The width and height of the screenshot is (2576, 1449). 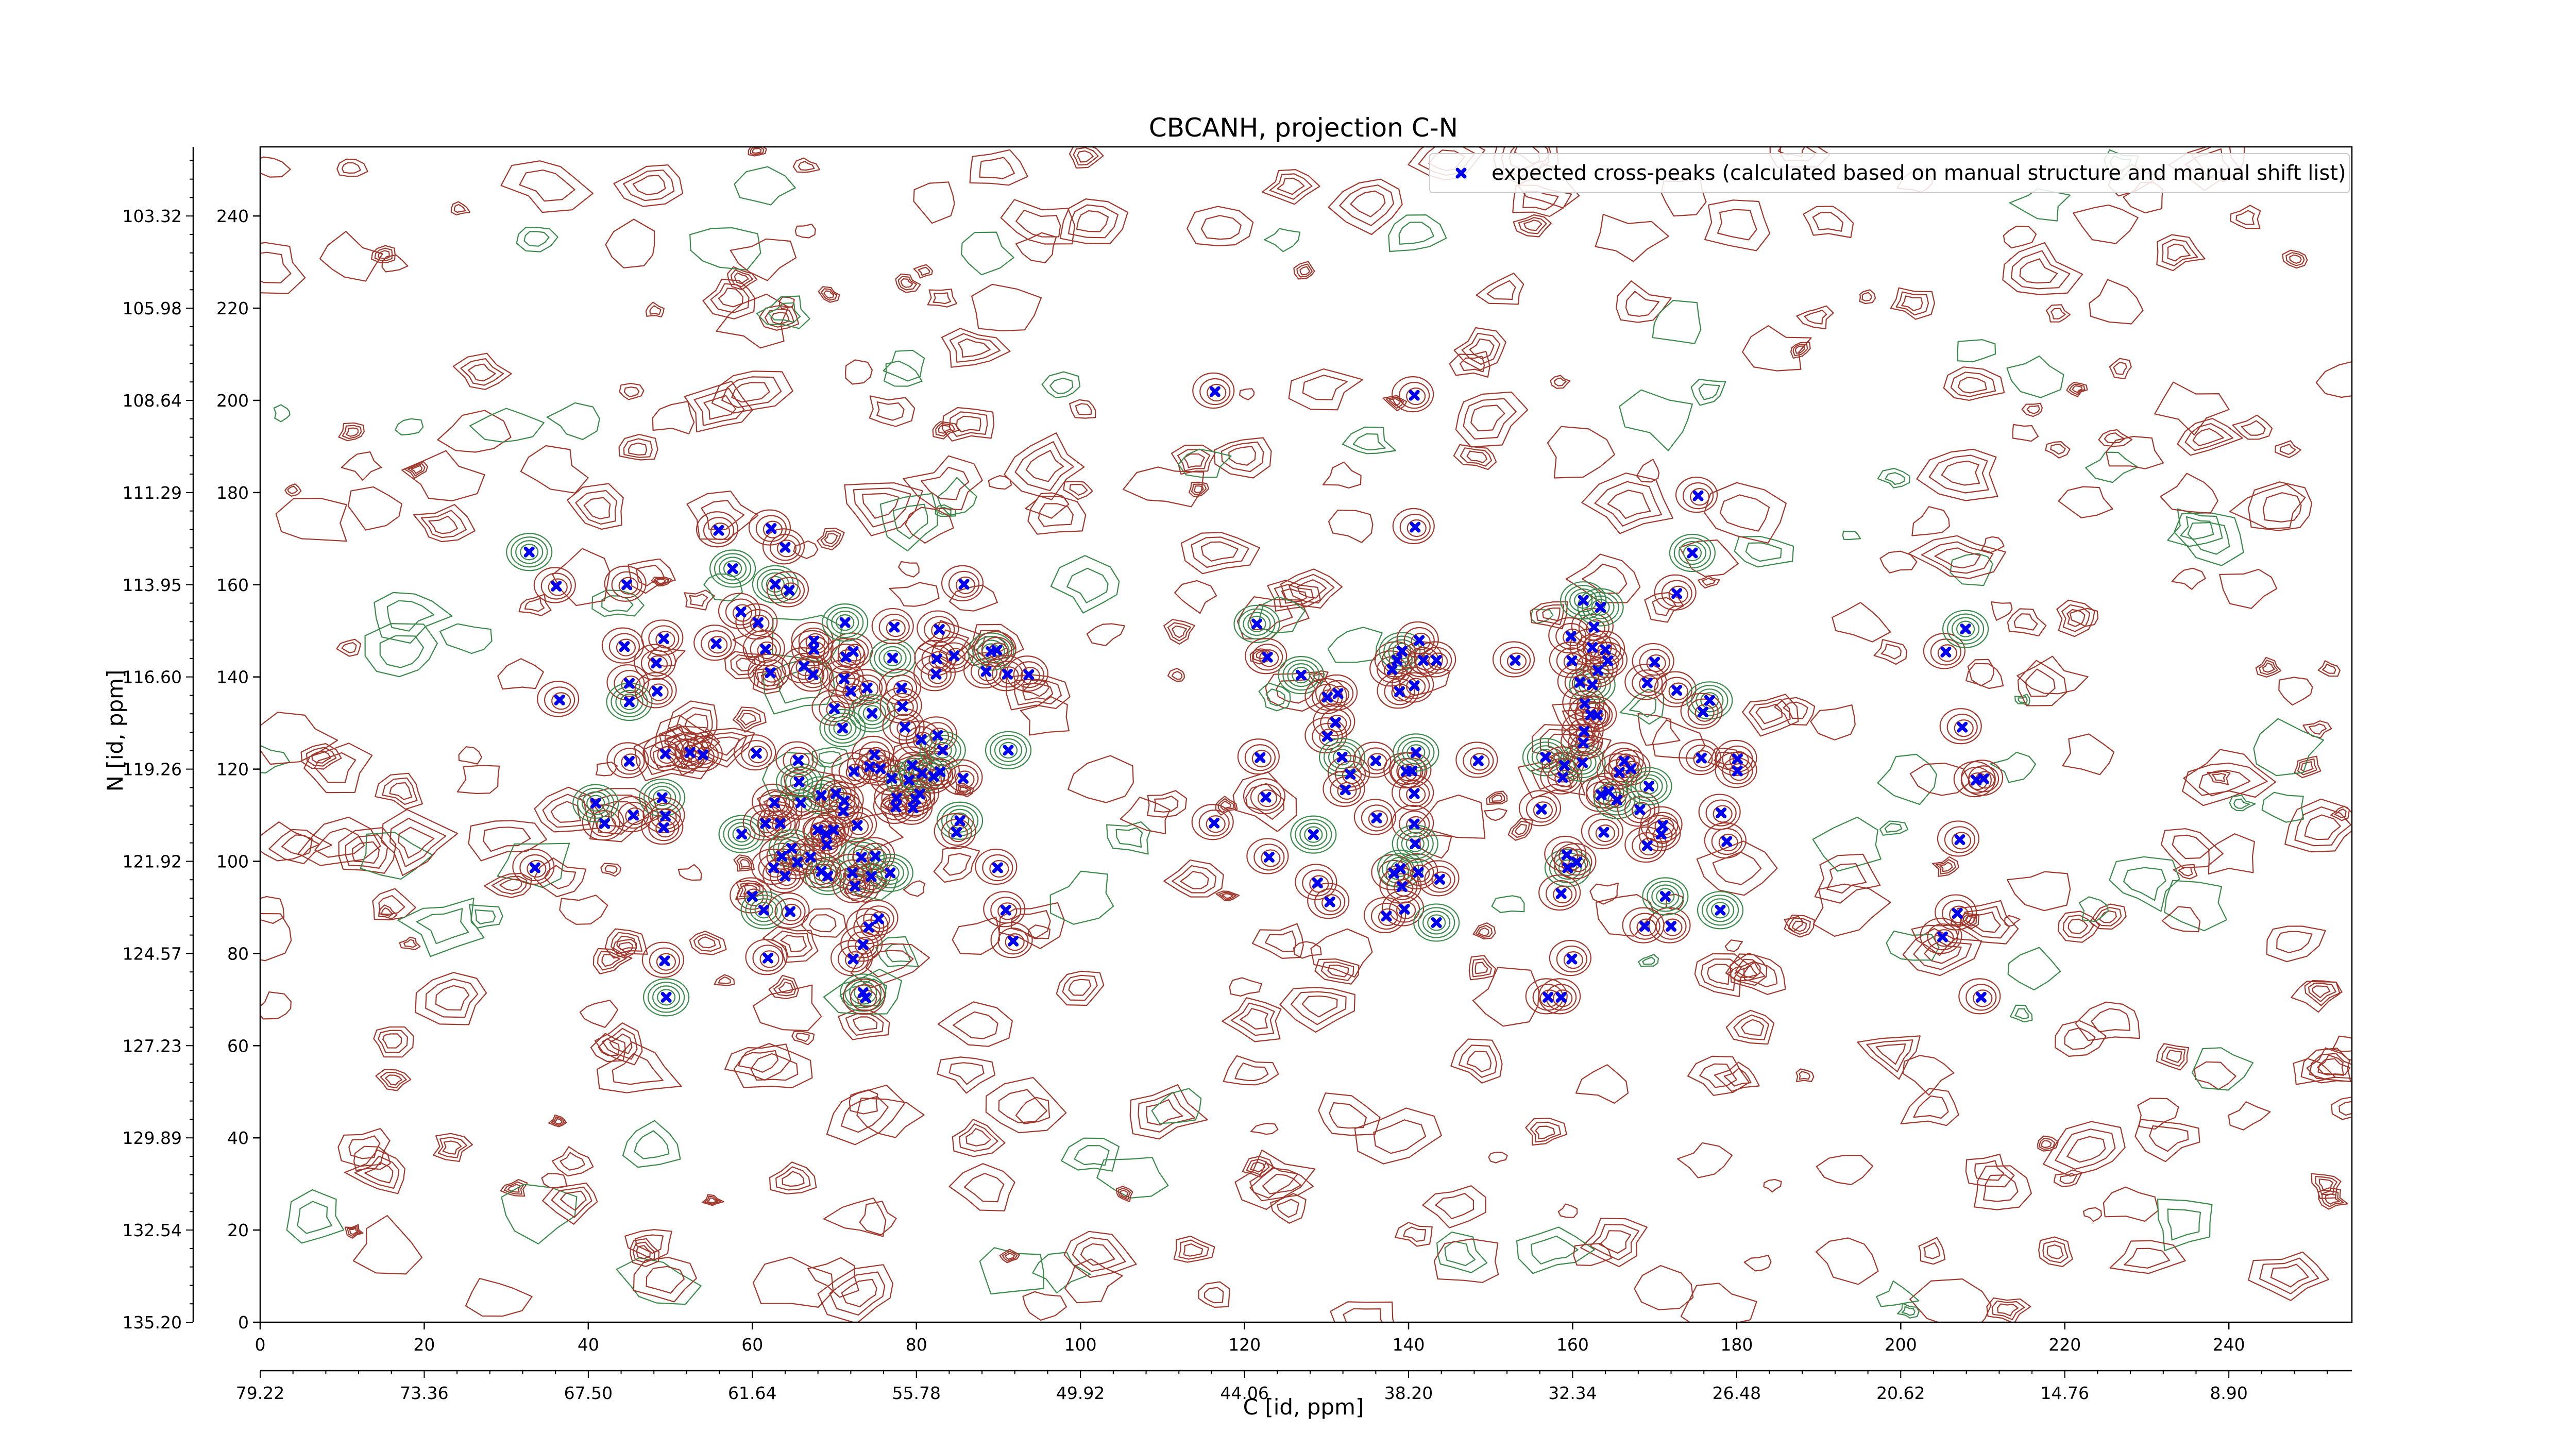 What do you see at coordinates (152, 308) in the screenshot?
I see `y-ppm-tick-label: 105.98` at bounding box center [152, 308].